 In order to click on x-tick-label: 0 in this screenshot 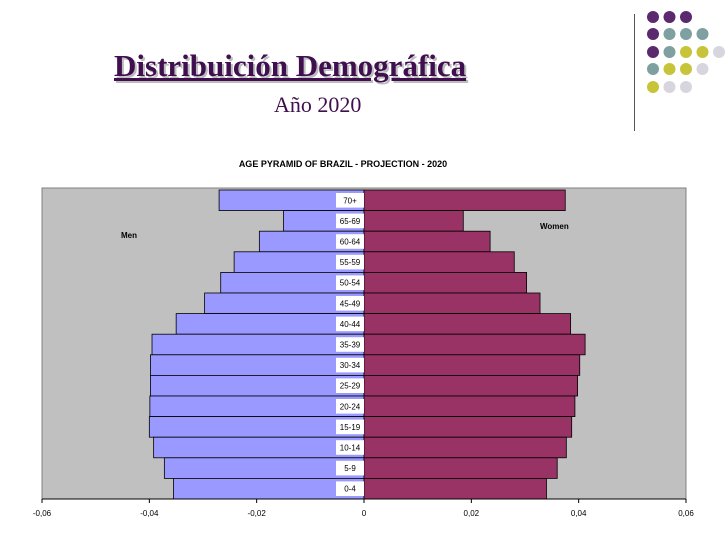, I will do `click(364, 513)`.